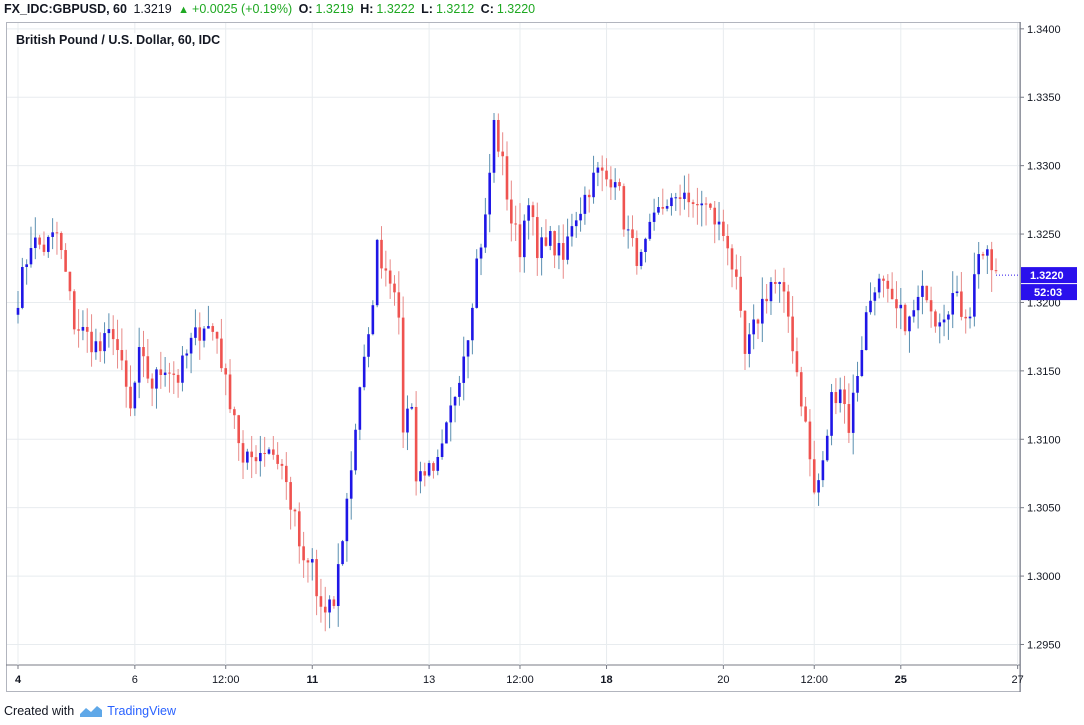  I want to click on y-tick-label: 1.3050, so click(1044, 509).